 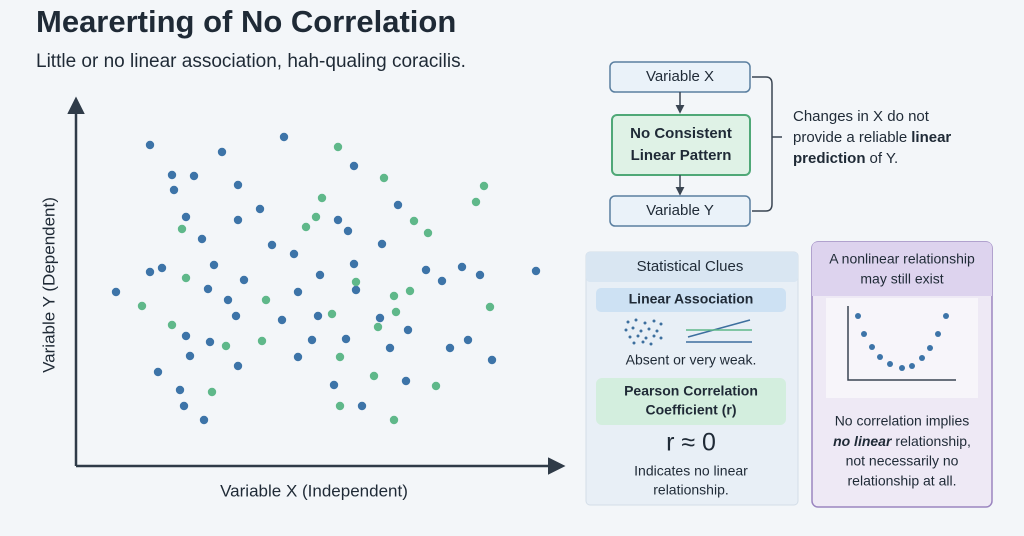 I want to click on nonlinear-text: no linear relationship,, so click(x=902, y=441).